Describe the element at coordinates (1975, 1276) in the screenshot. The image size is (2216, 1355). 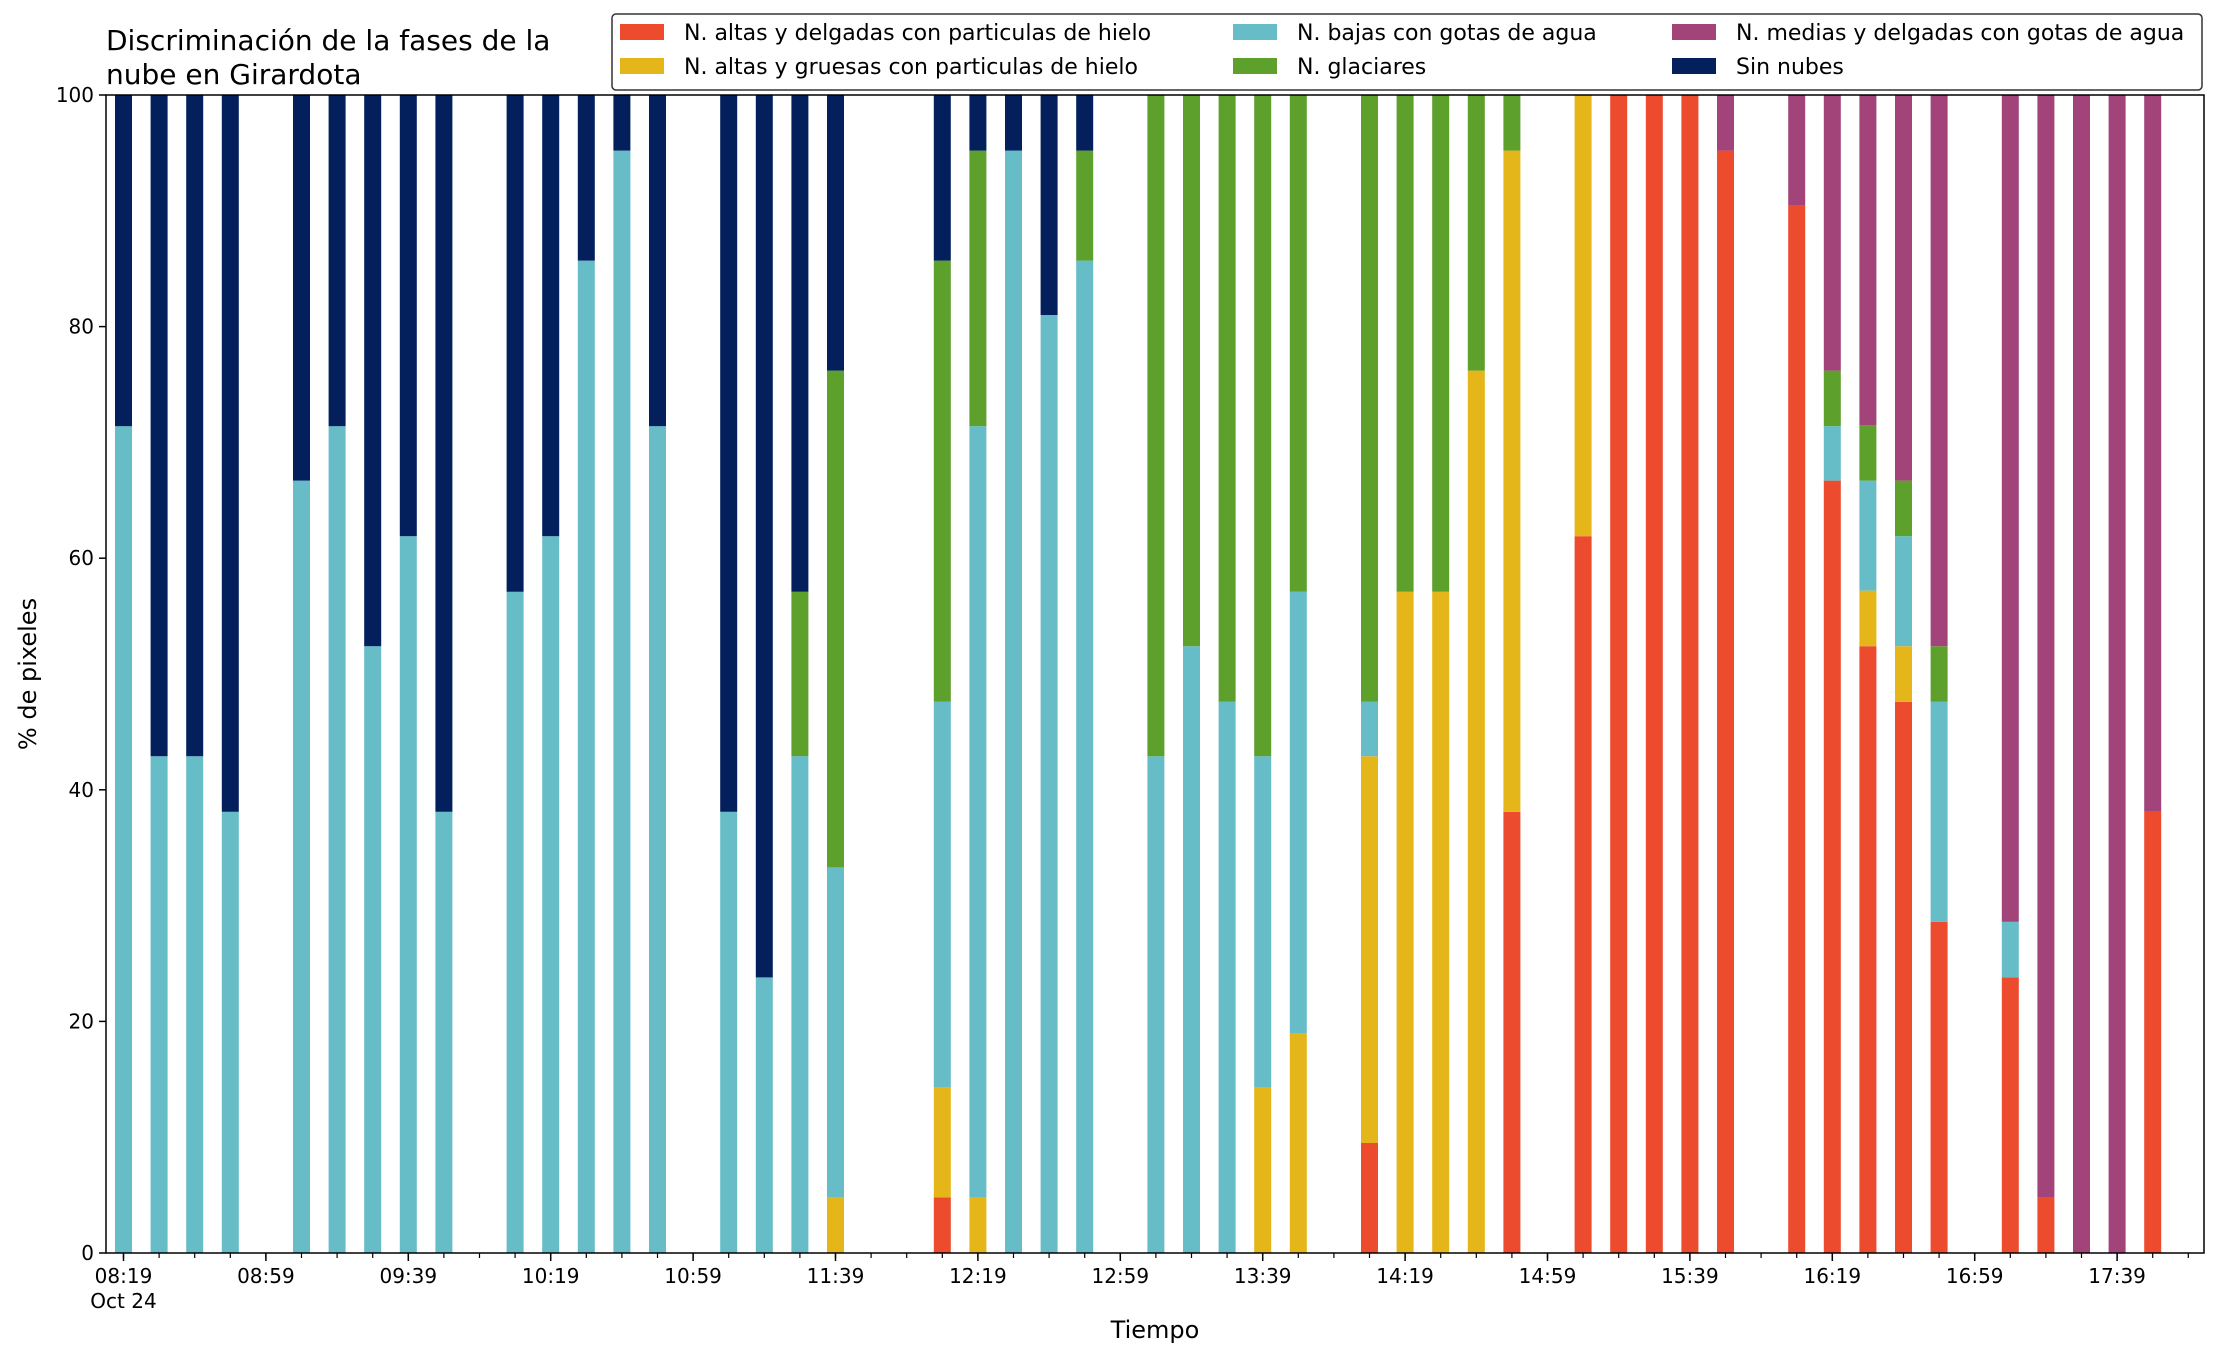
I see `x-tick-label: 16:59` at that location.